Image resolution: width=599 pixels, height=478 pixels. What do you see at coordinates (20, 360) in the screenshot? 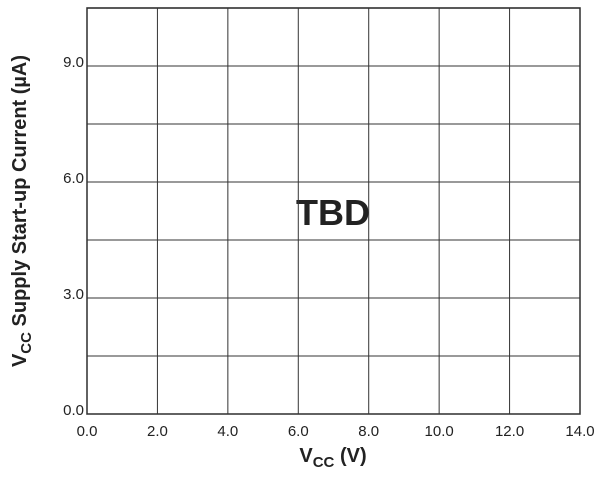
I see `y-label-main: V` at bounding box center [20, 360].